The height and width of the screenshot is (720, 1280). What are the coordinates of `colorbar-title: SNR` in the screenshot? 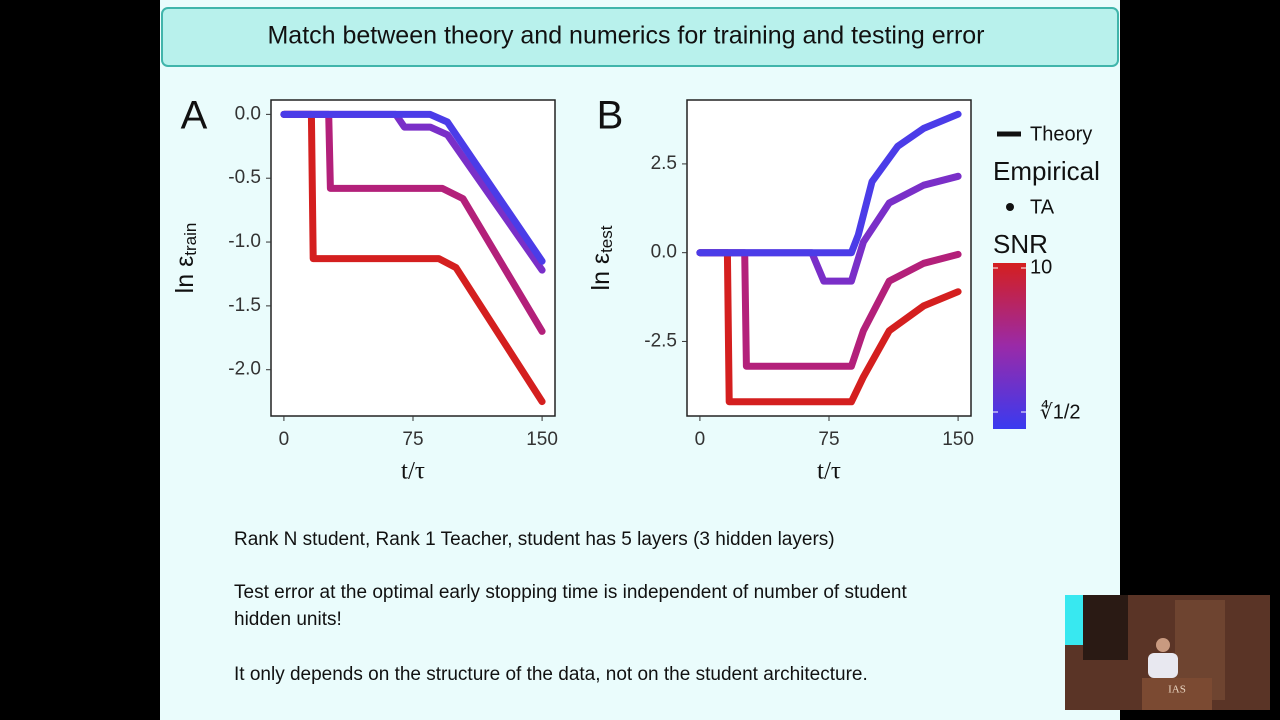 It's located at (1020, 244).